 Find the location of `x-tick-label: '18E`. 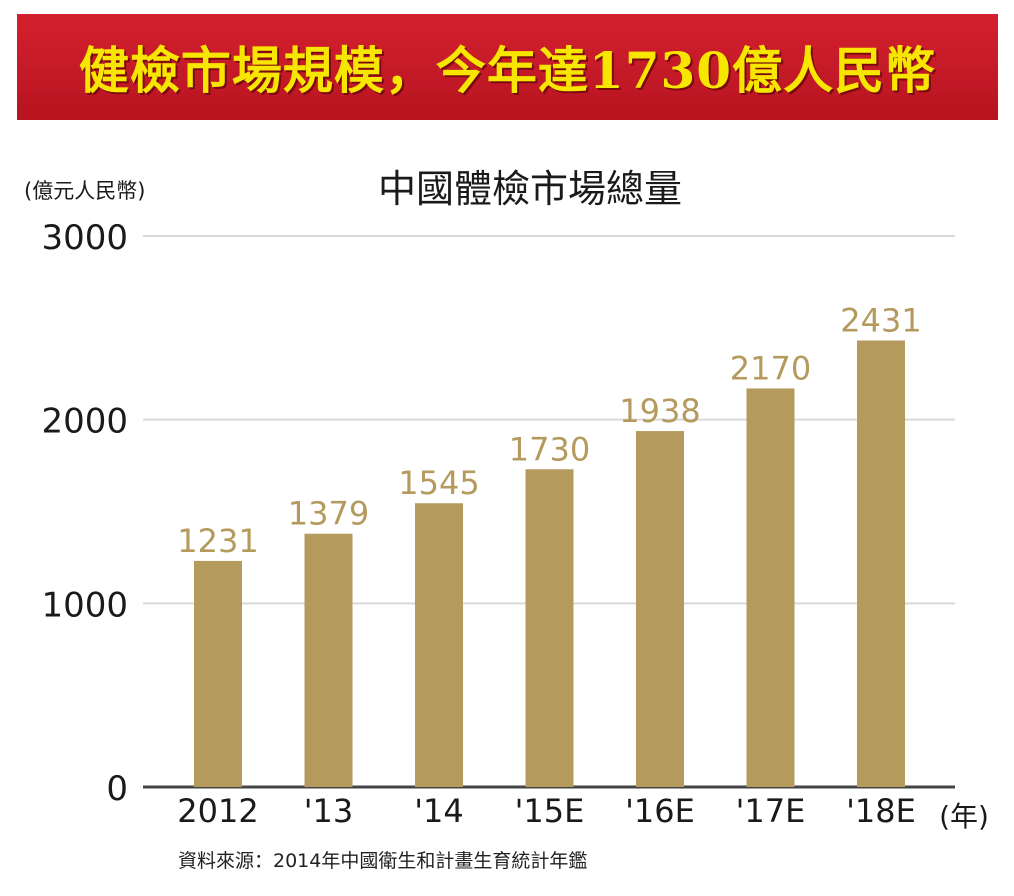

x-tick-label: '18E is located at coordinates (881, 811).